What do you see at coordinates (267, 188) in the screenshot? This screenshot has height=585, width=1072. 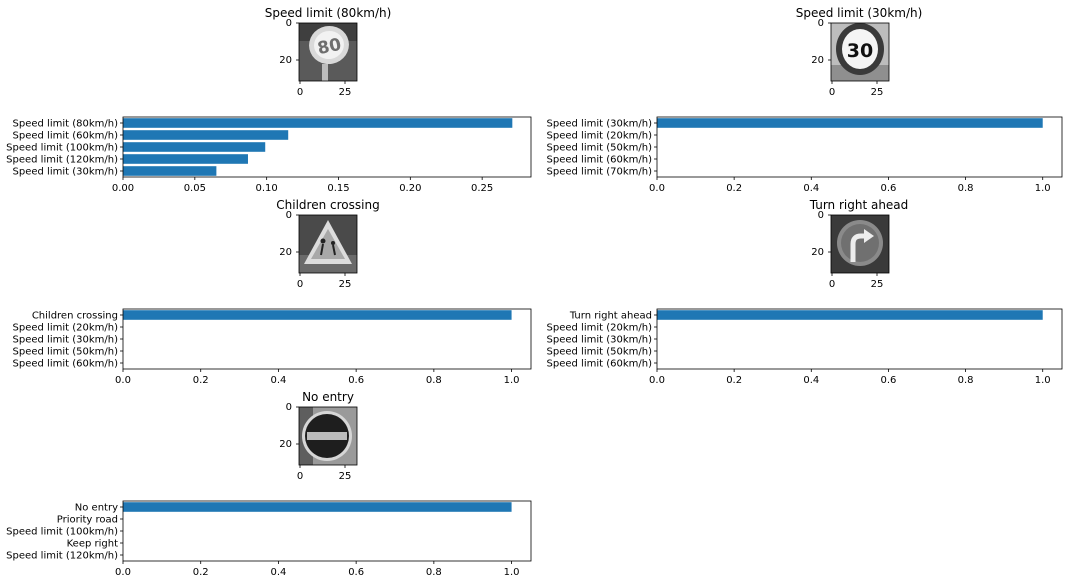 I see `x-tick-label: 0.10` at bounding box center [267, 188].